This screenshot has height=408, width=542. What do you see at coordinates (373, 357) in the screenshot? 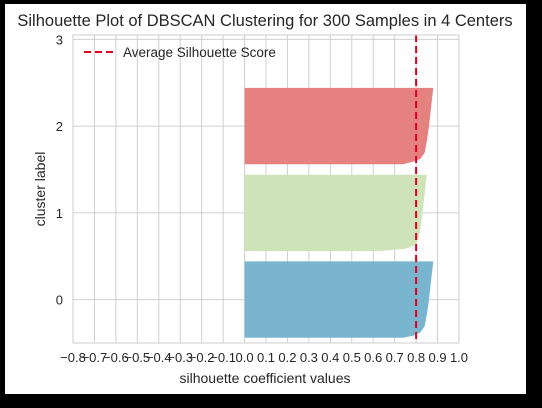
I see `x-tick-label: 0.6` at bounding box center [373, 357].